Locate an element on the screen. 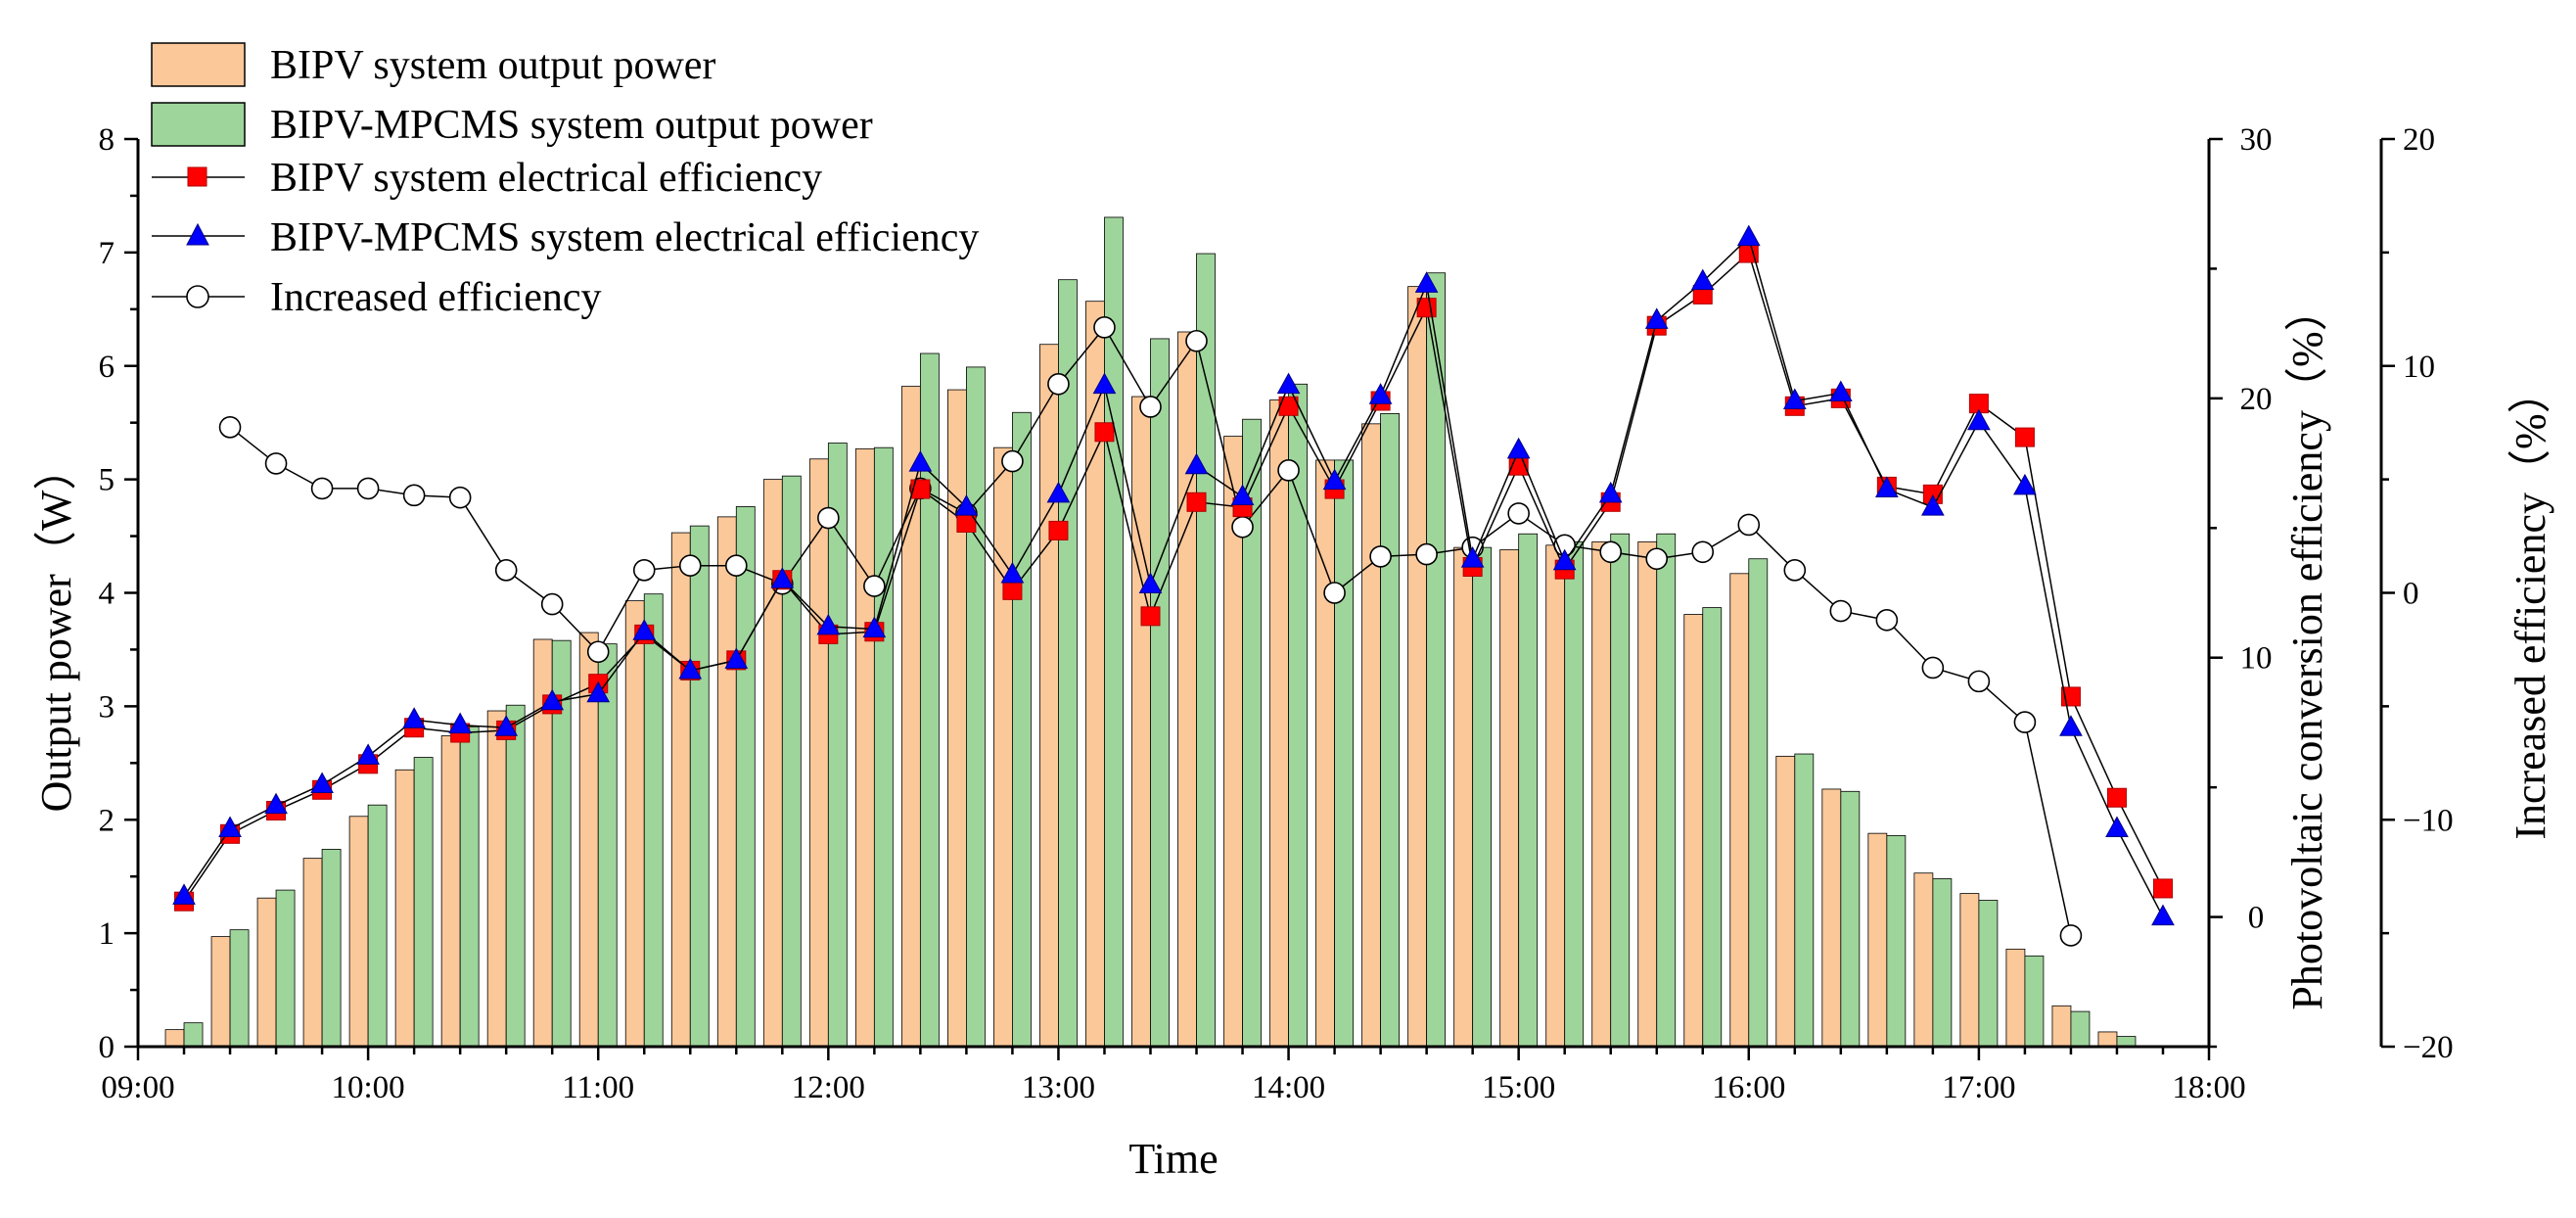 The image size is (2576, 1218). y-right2-tick-label: 20 is located at coordinates (2419, 140).